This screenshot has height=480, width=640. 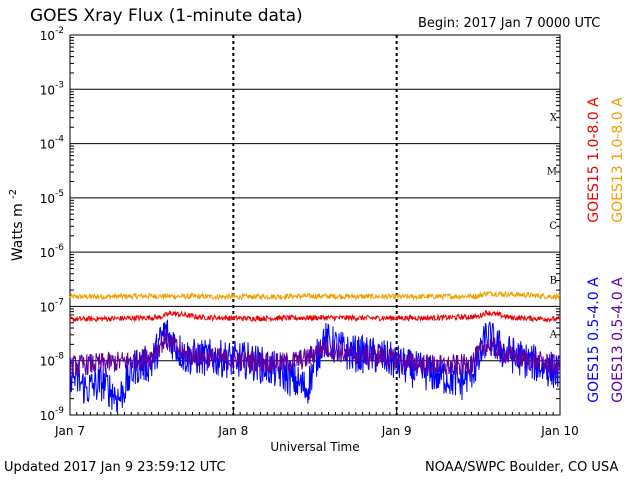 I want to click on flare-class-label: C, so click(x=553, y=226).